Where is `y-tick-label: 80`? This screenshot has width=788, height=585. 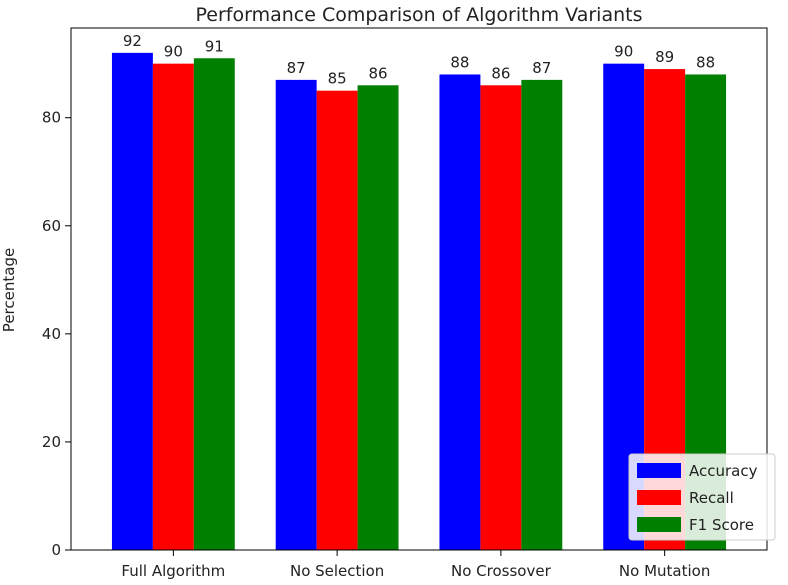
y-tick-label: 80 is located at coordinates (51, 118).